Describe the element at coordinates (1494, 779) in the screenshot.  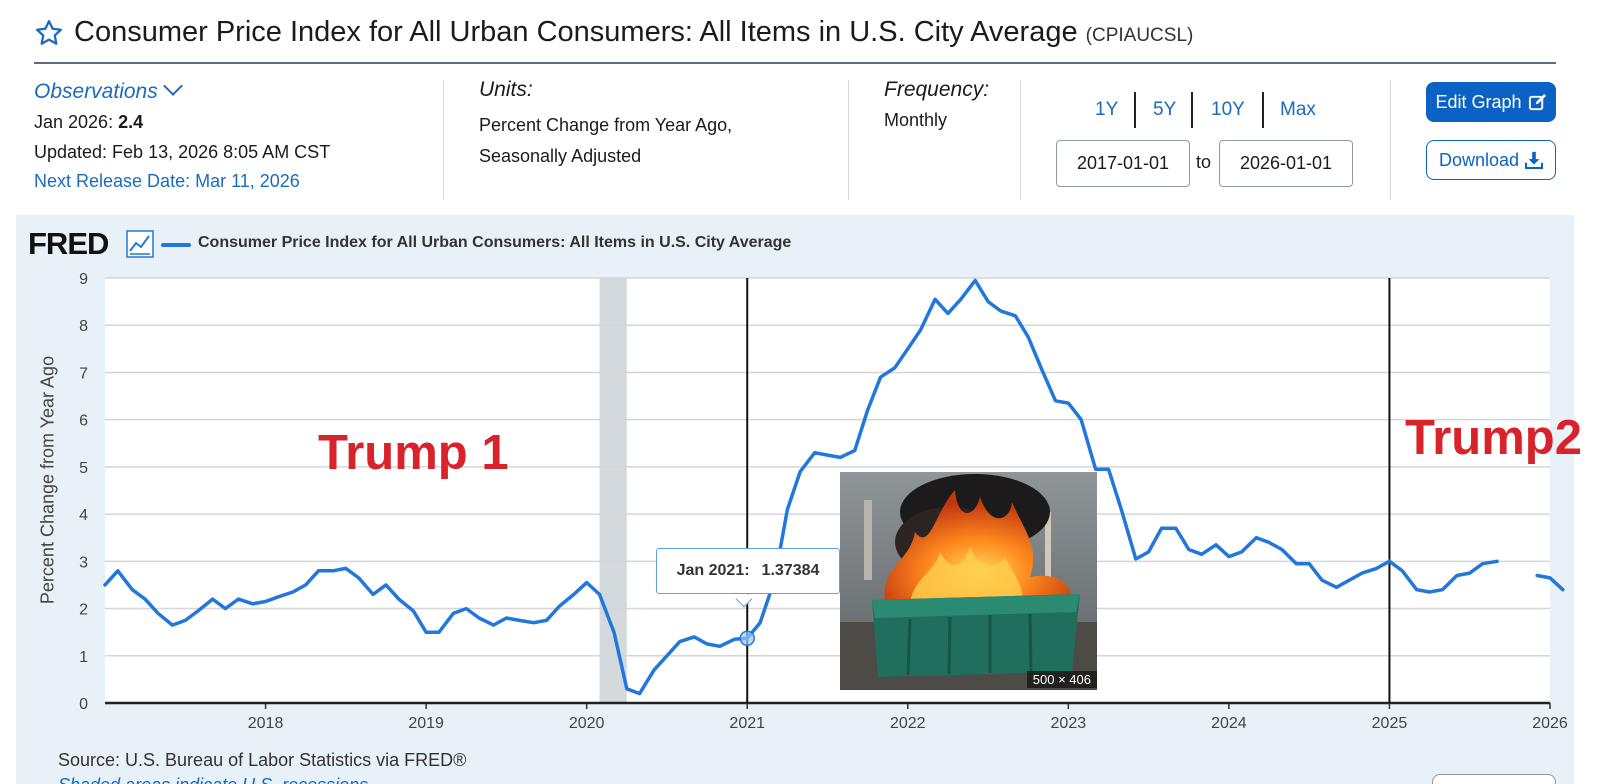
I see `chart-footer-button` at that location.